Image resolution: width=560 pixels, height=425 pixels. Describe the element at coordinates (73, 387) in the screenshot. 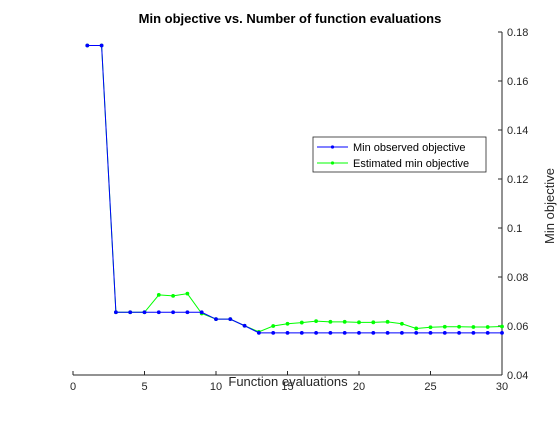

I see `x-tick-label: 0` at that location.